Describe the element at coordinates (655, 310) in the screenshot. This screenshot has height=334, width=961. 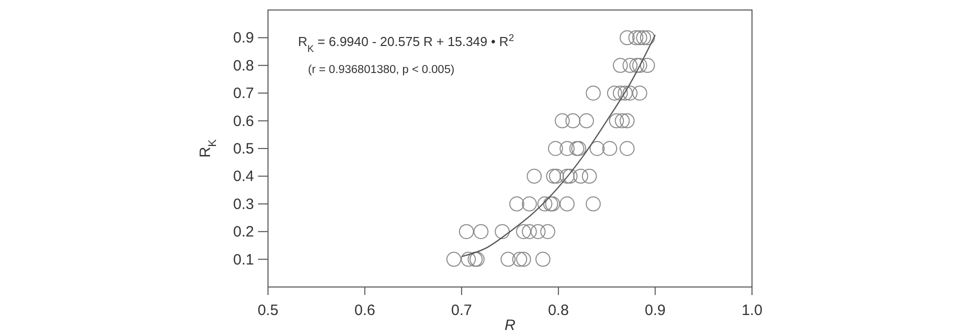
I see `x-tick-label: 0.9` at that location.